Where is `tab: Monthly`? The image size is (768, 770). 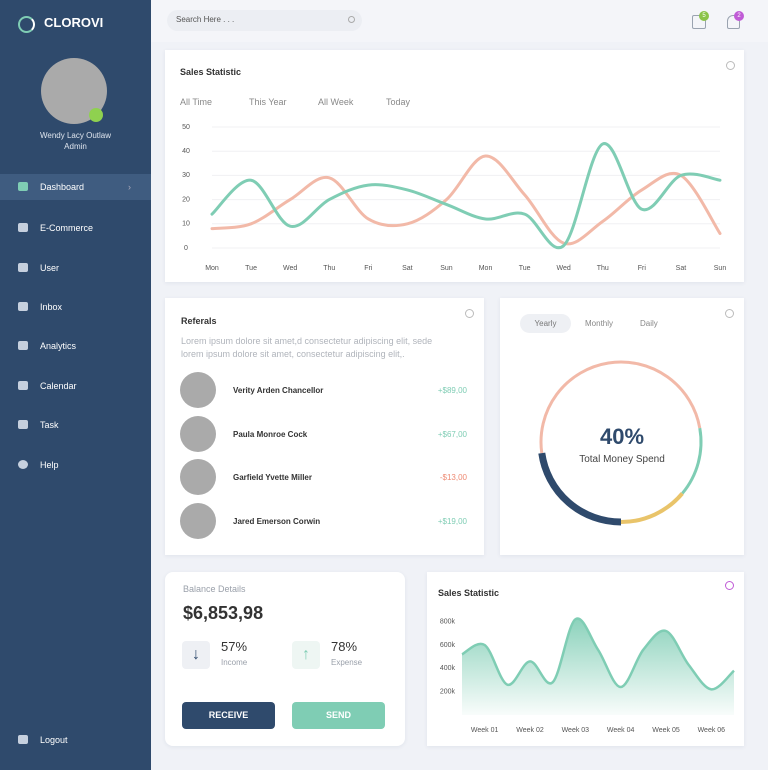 tab: Monthly is located at coordinates (599, 323).